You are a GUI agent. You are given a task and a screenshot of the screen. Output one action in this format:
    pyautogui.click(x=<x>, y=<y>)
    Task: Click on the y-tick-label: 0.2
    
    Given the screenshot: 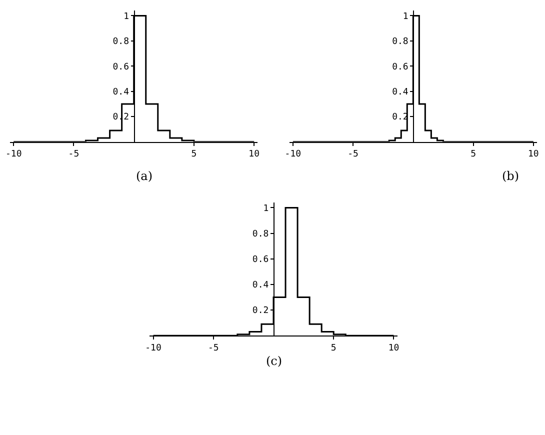 What is the action you would take?
    pyautogui.click(x=260, y=311)
    